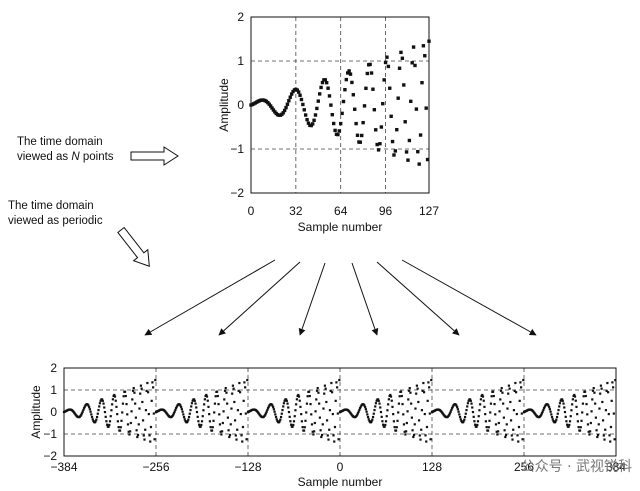 Image resolution: width=640 pixels, height=491 pixels. Describe the element at coordinates (340, 227) in the screenshot. I see `top-x-axis-label: Sample number` at that location.